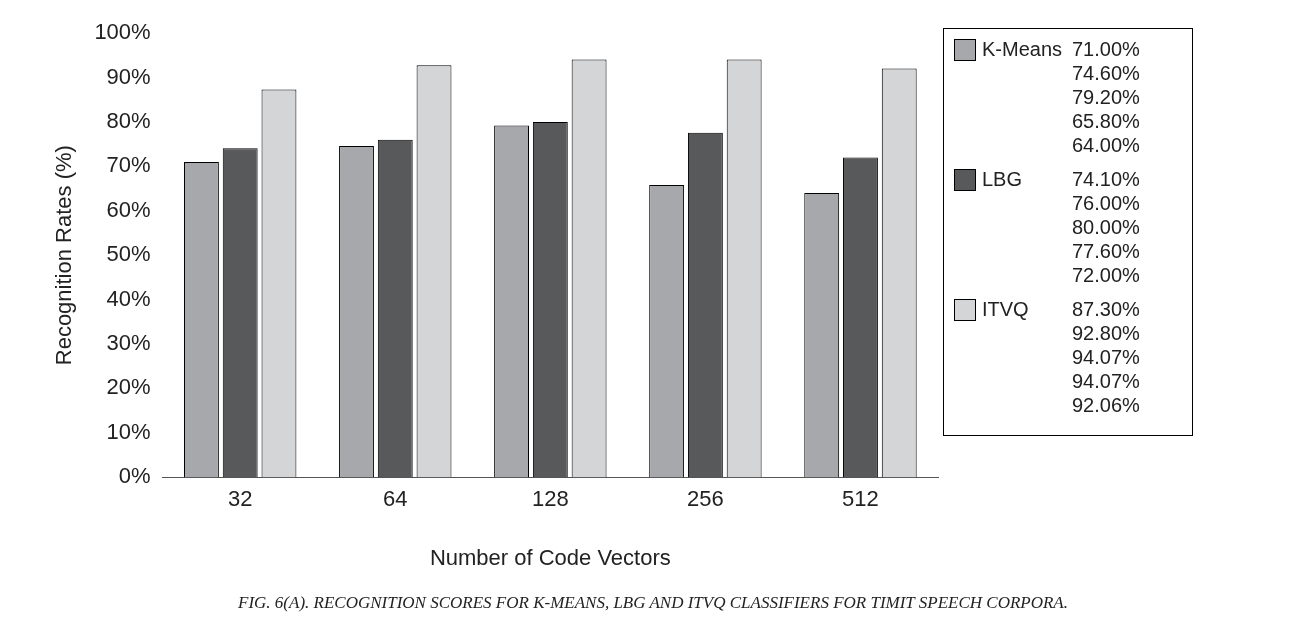 The image size is (1299, 633). Describe the element at coordinates (128, 387) in the screenshot. I see `y-tick-label: 20%` at that location.